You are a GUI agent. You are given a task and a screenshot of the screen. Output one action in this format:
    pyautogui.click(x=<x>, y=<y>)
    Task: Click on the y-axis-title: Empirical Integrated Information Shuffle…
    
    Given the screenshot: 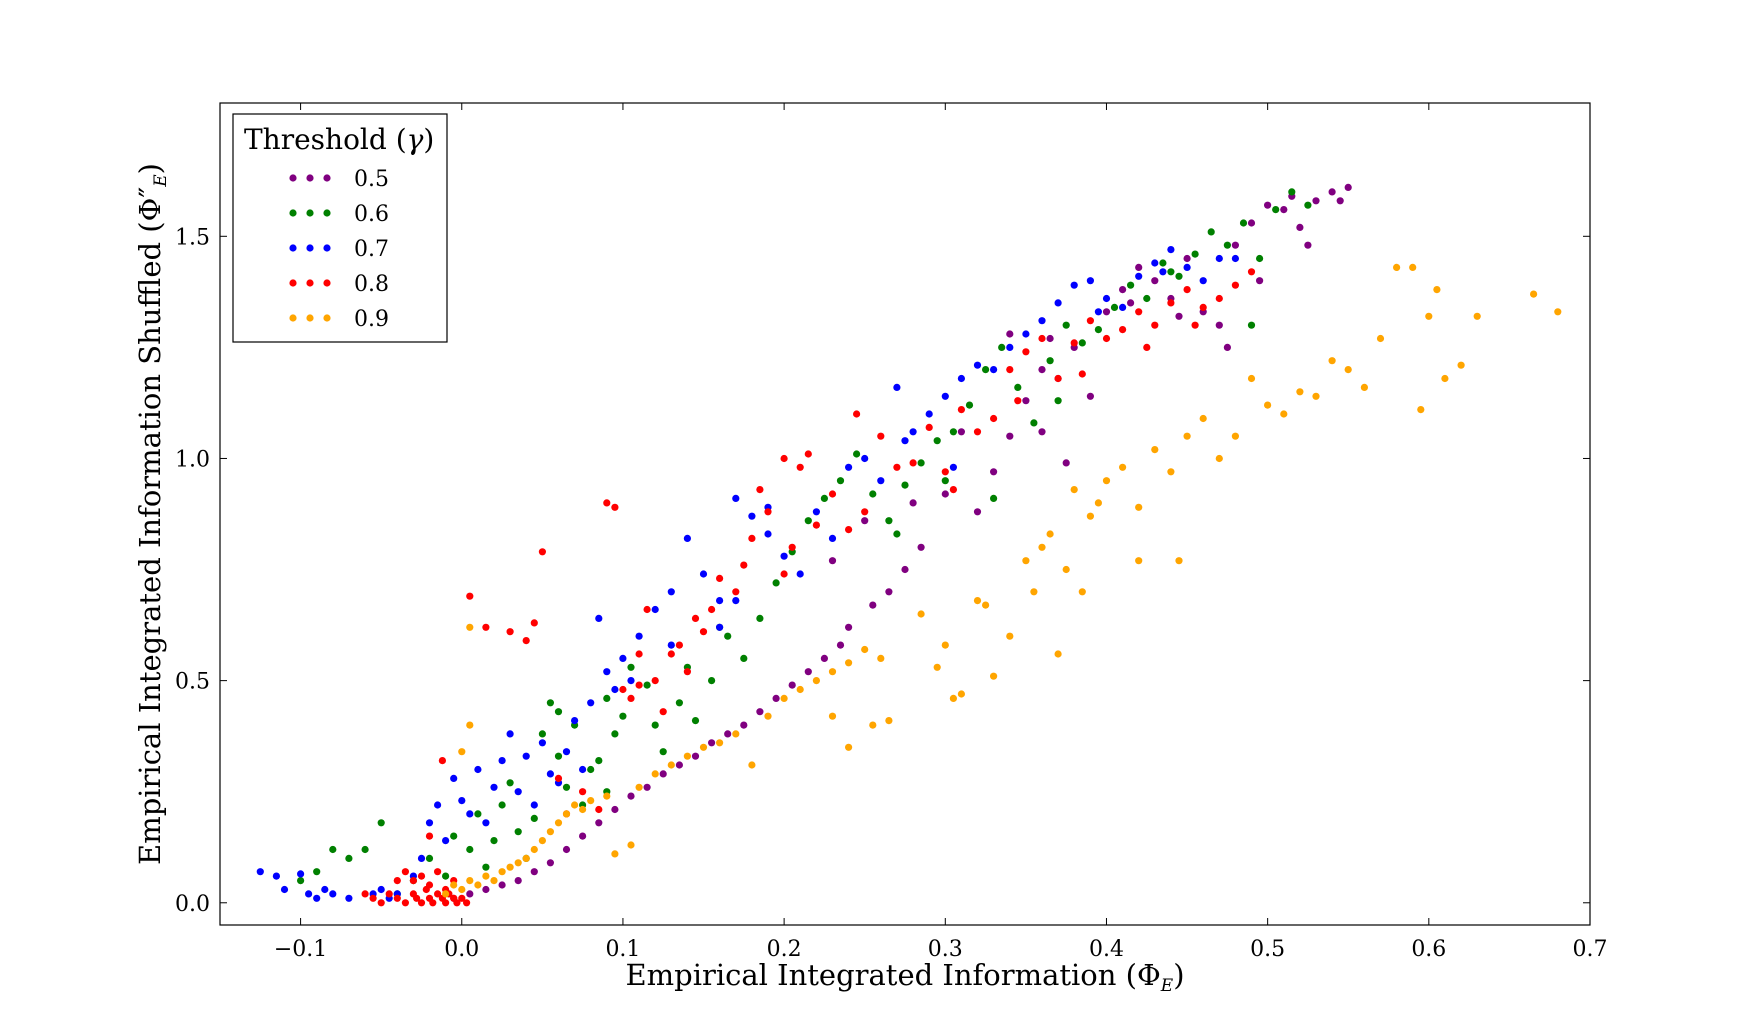 What is the action you would take?
    pyautogui.click(x=152, y=514)
    